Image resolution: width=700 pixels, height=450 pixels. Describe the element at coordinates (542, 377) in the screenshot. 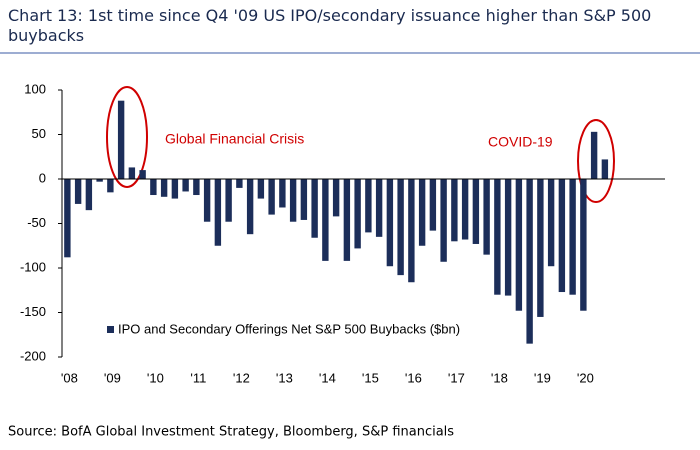

I see `x-tick-label: '19` at that location.